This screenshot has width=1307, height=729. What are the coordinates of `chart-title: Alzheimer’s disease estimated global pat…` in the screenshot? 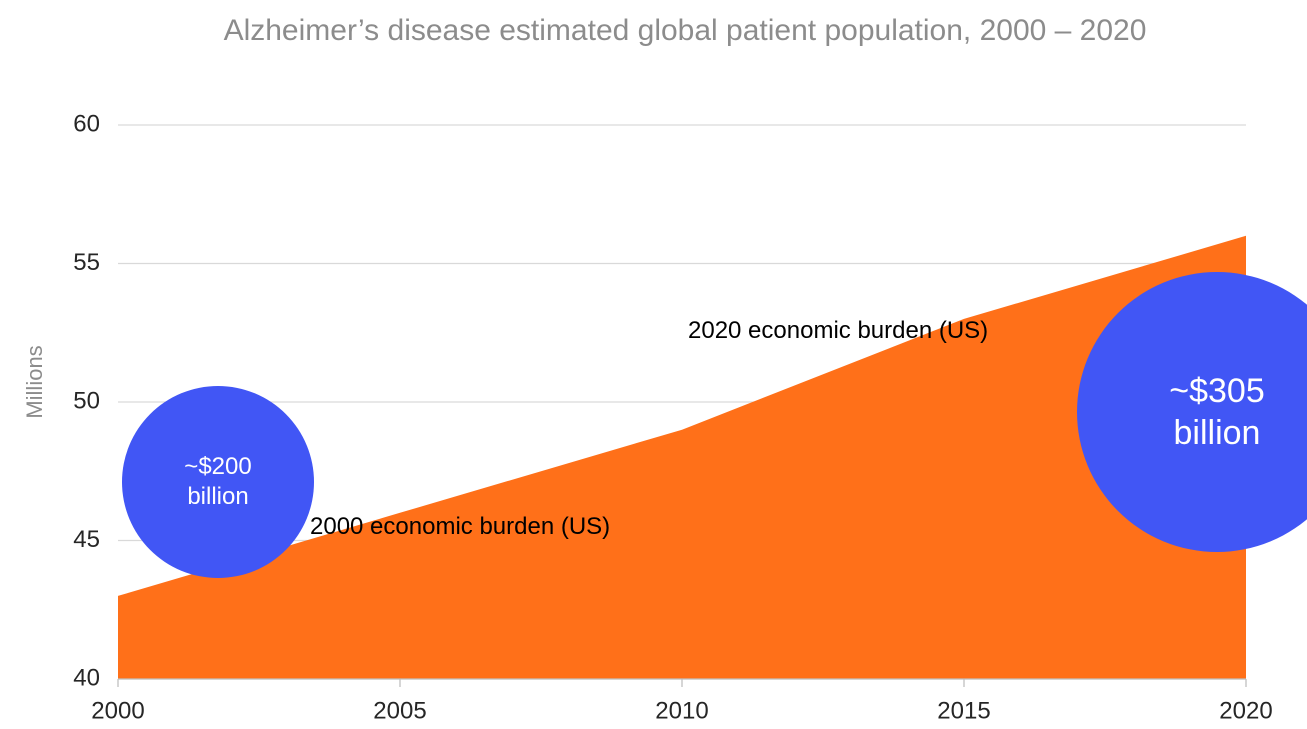 It's located at (685, 30).